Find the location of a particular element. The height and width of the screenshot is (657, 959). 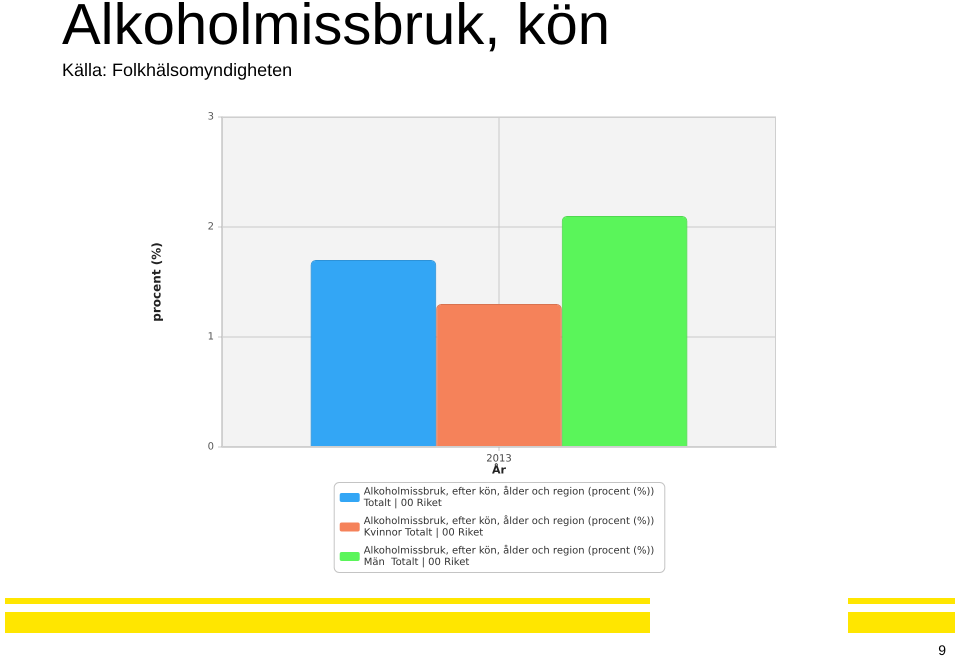

y-tick-label: 3 is located at coordinates (211, 117).